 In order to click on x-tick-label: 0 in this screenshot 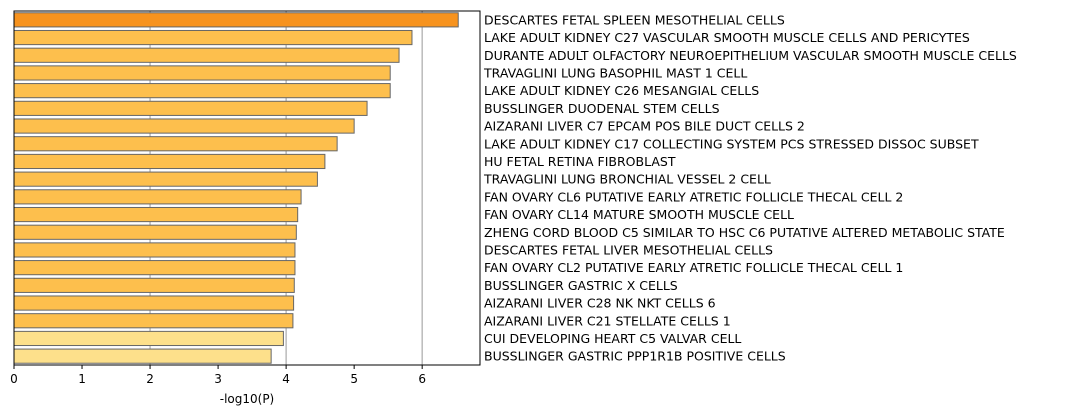, I will do `click(14, 379)`.